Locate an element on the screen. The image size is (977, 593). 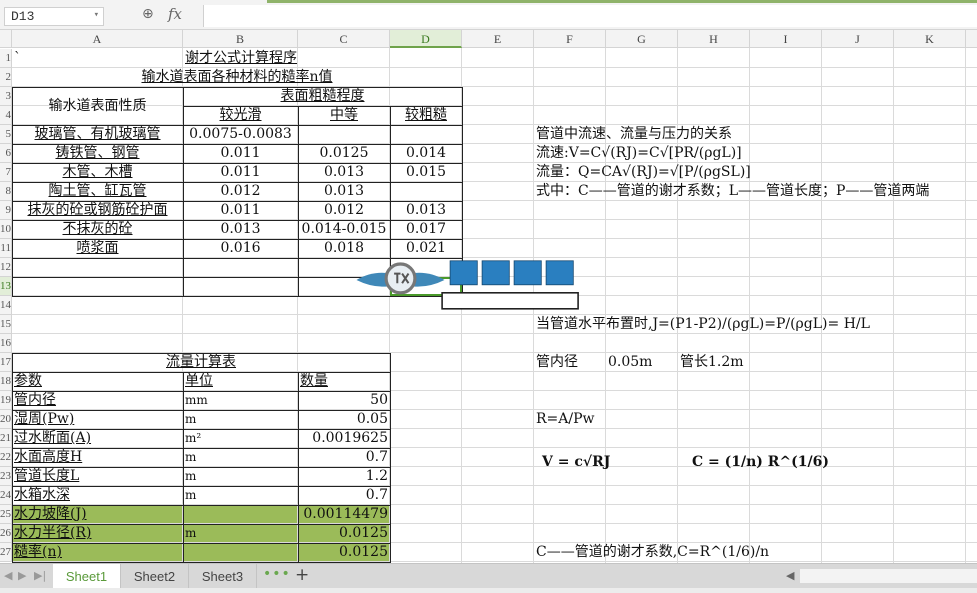
cell-c8: 0.013 is located at coordinates (344, 191).